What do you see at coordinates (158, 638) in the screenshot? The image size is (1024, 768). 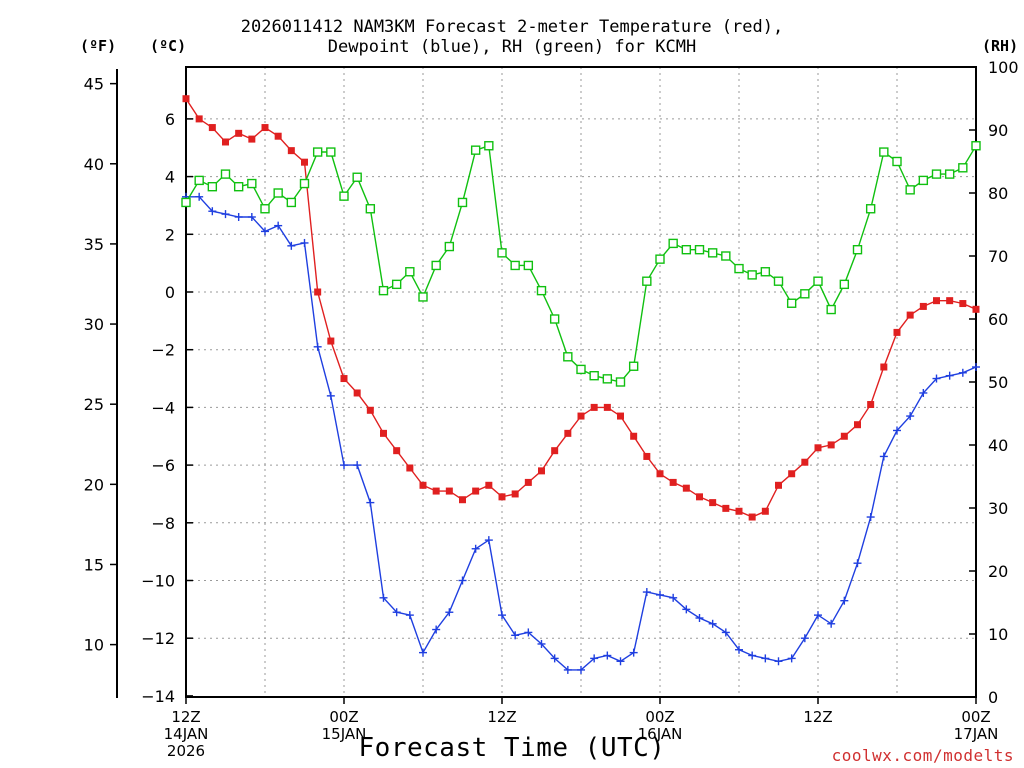 I see `celsius-tick-label: −12` at bounding box center [158, 638].